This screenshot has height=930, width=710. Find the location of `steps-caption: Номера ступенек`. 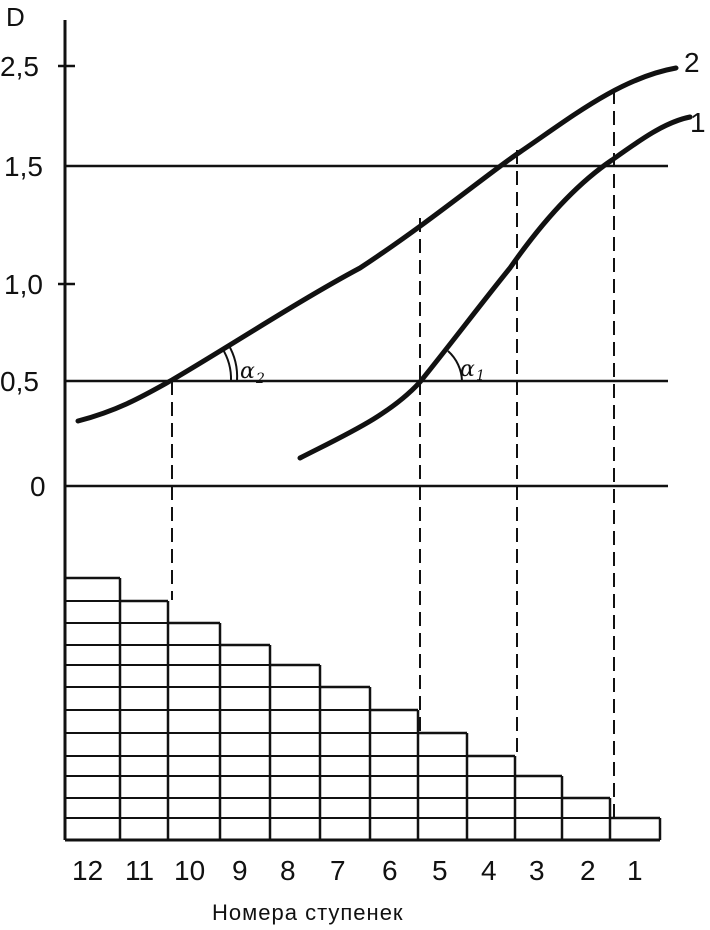

steps-caption: Номера ступенек is located at coordinates (308, 912).